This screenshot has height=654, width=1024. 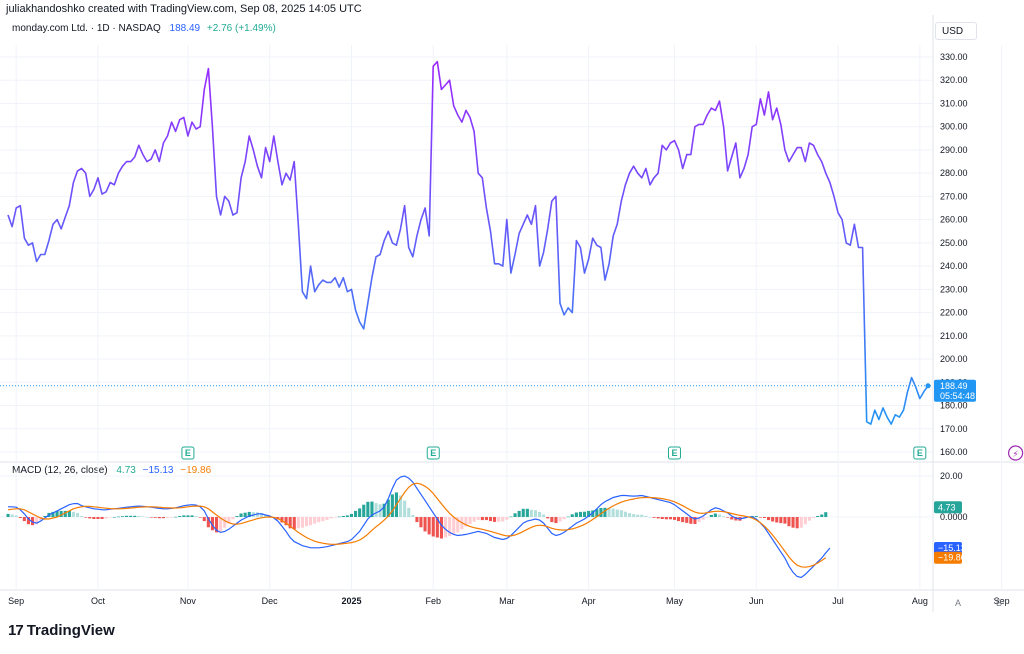 What do you see at coordinates (947, 507) in the screenshot?
I see `macd-hist-tag: 4.73` at bounding box center [947, 507].